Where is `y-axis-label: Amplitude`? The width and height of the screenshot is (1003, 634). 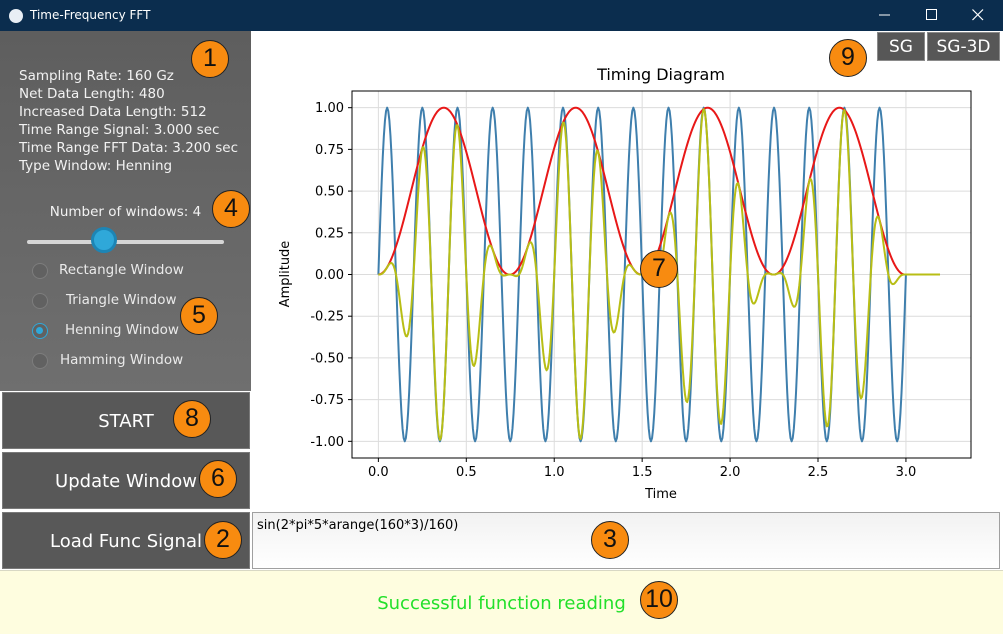 y-axis-label: Amplitude is located at coordinates (285, 274).